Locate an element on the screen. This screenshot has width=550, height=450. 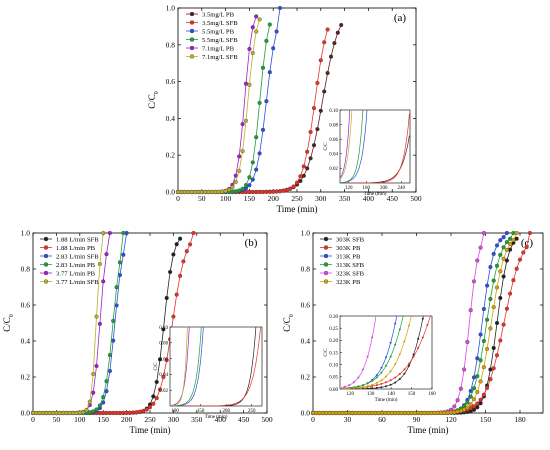
inset-x-tick-label: 240 is located at coordinates (402, 188).